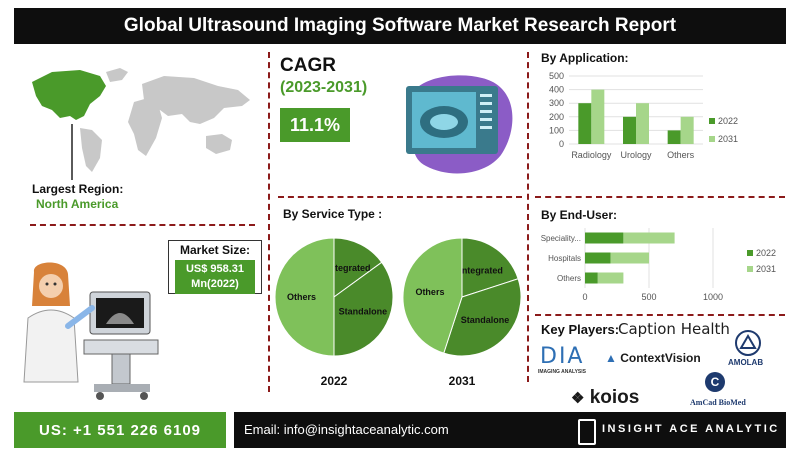 The height and width of the screenshot is (450, 800). What do you see at coordinates (269, 222) in the screenshot?
I see `divider-left` at bounding box center [269, 222].